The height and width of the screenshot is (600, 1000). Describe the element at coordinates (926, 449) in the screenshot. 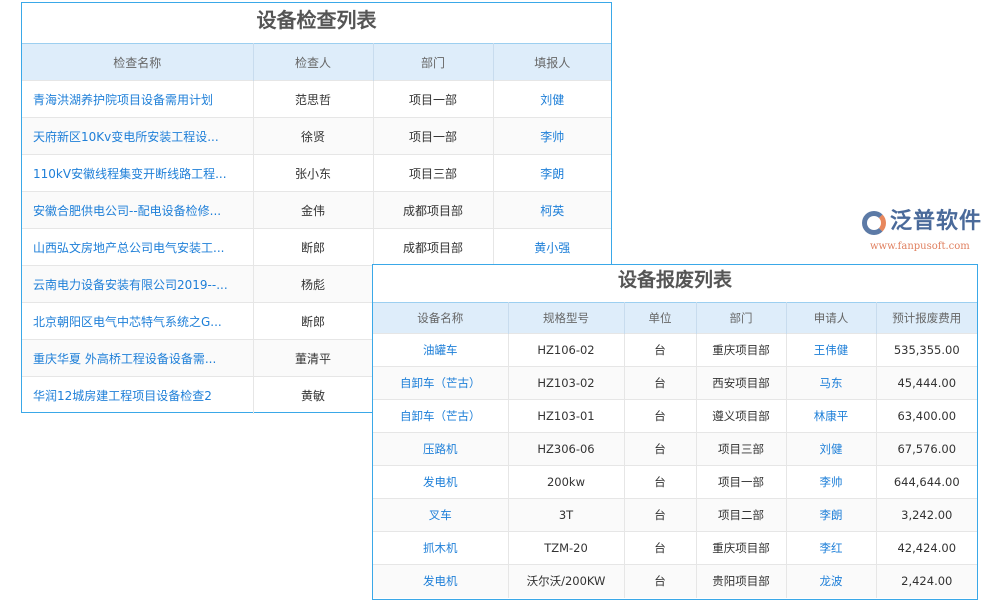

I see `table-cell: 67,576.00` at that location.